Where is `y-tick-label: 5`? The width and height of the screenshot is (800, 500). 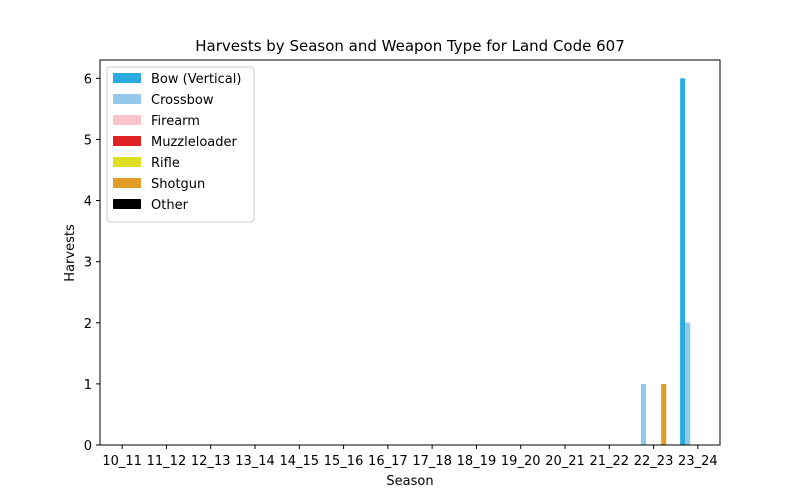
y-tick-label: 5 is located at coordinates (88, 140).